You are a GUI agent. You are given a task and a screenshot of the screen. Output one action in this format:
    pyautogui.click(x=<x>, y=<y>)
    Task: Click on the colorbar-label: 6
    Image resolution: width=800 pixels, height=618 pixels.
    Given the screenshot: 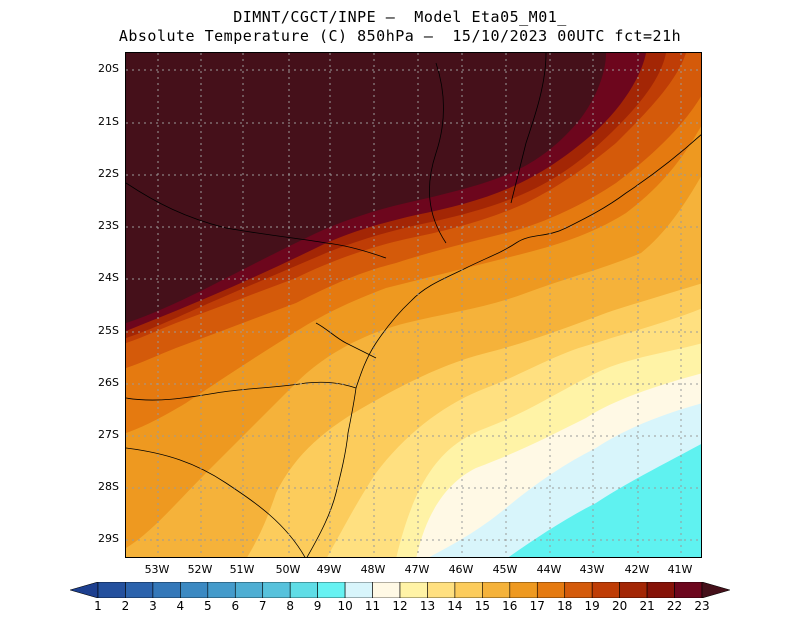 What is the action you would take?
    pyautogui.click(x=235, y=606)
    